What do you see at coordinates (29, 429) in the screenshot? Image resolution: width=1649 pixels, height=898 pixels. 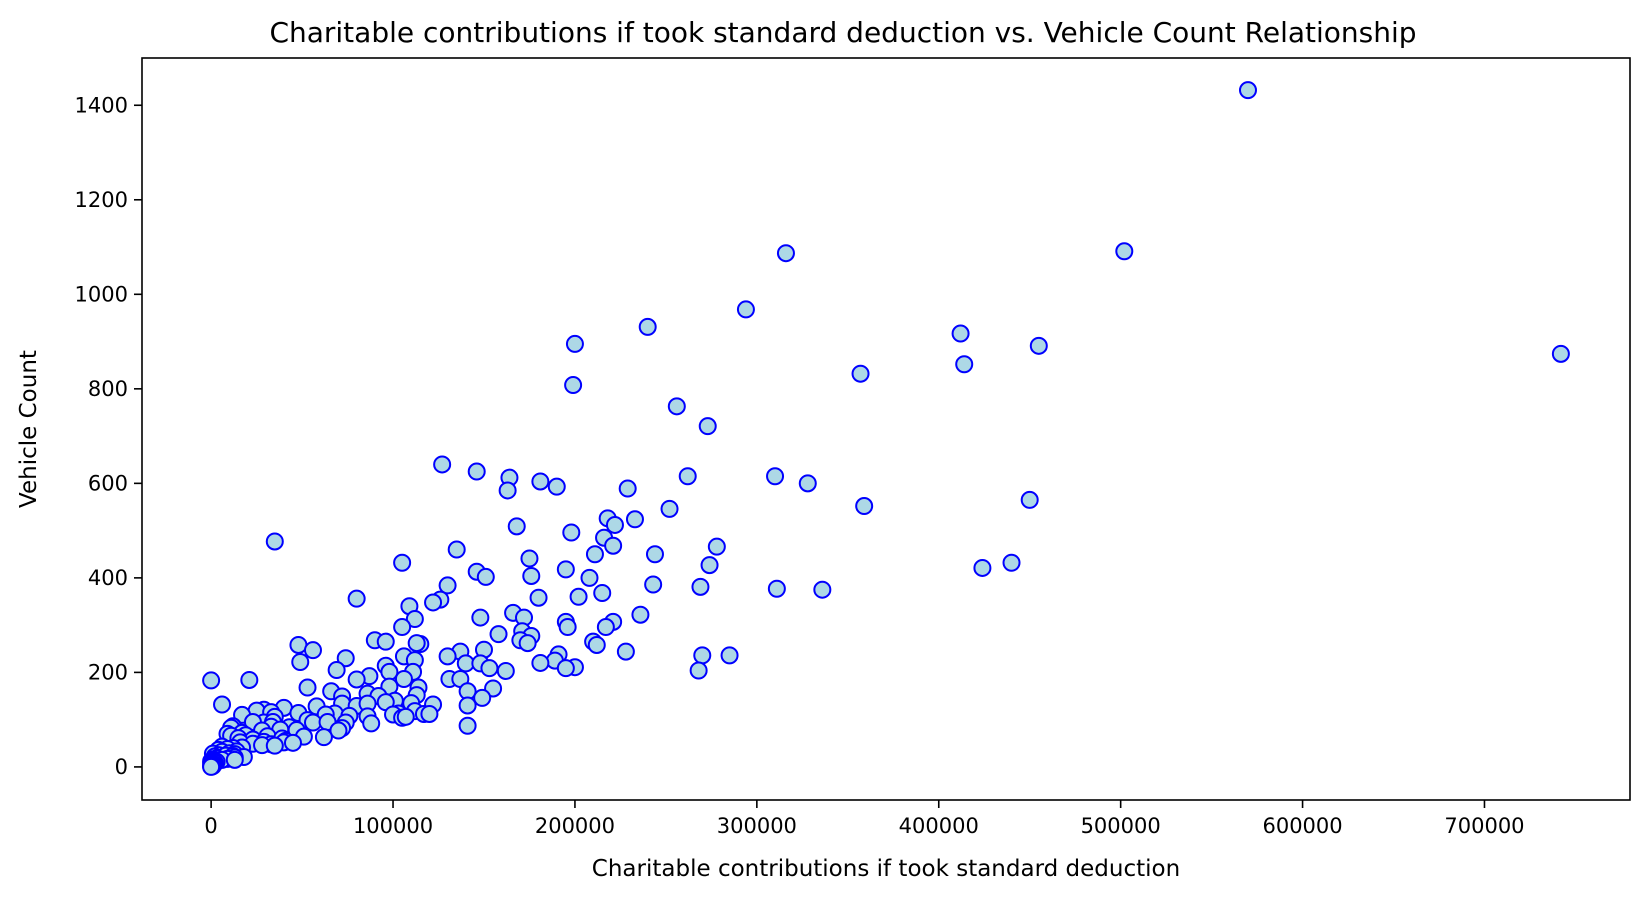 I see `y-axis-label: Vehicle Count` at bounding box center [29, 429].